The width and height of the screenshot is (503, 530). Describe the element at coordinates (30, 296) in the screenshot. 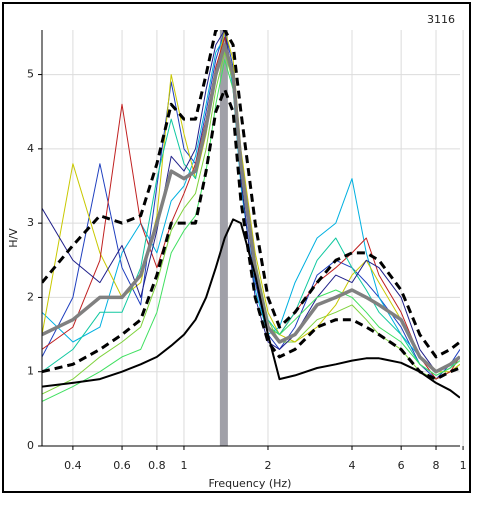

I see `y-tick-label: 2` at that location.